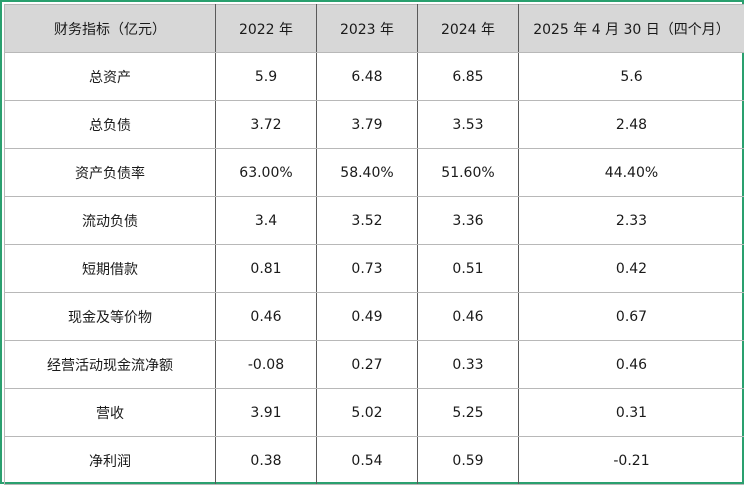 The height and width of the screenshot is (485, 744). I want to click on header-indicator: 财务指标（亿元）, so click(110, 29).